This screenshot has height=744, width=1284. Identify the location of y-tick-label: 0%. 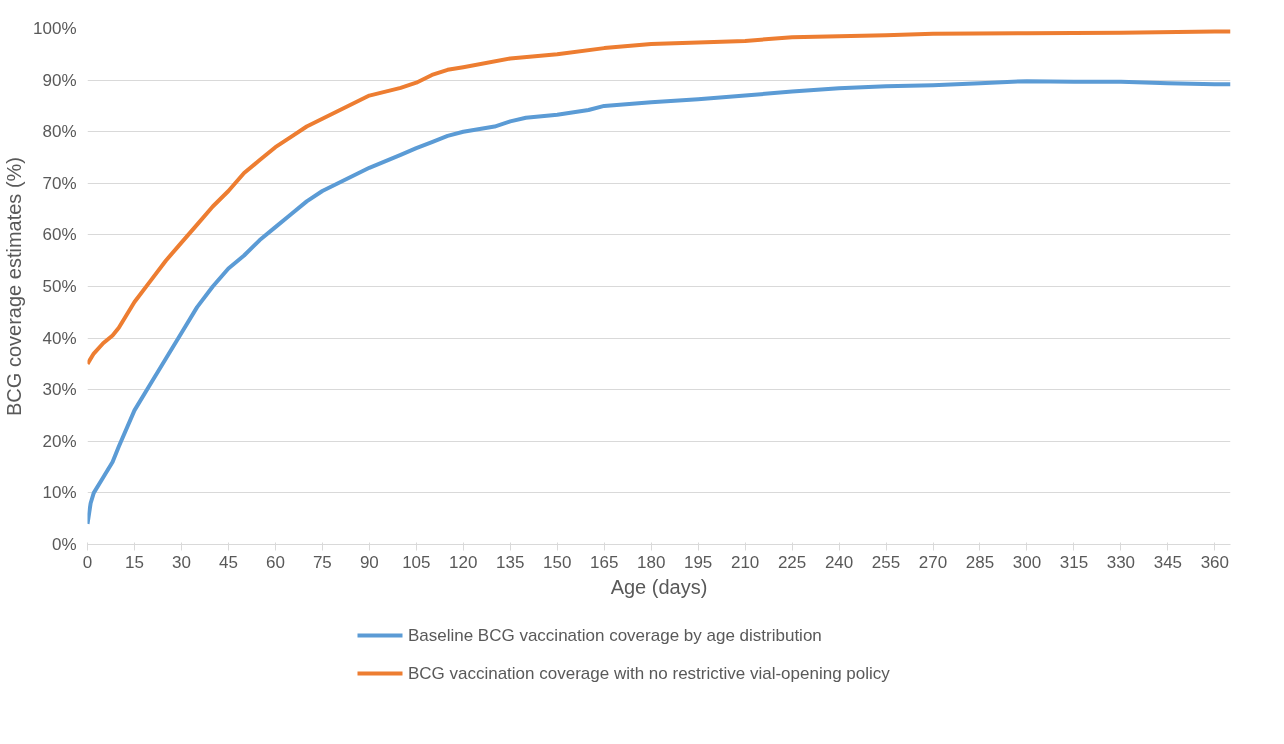
(64, 544).